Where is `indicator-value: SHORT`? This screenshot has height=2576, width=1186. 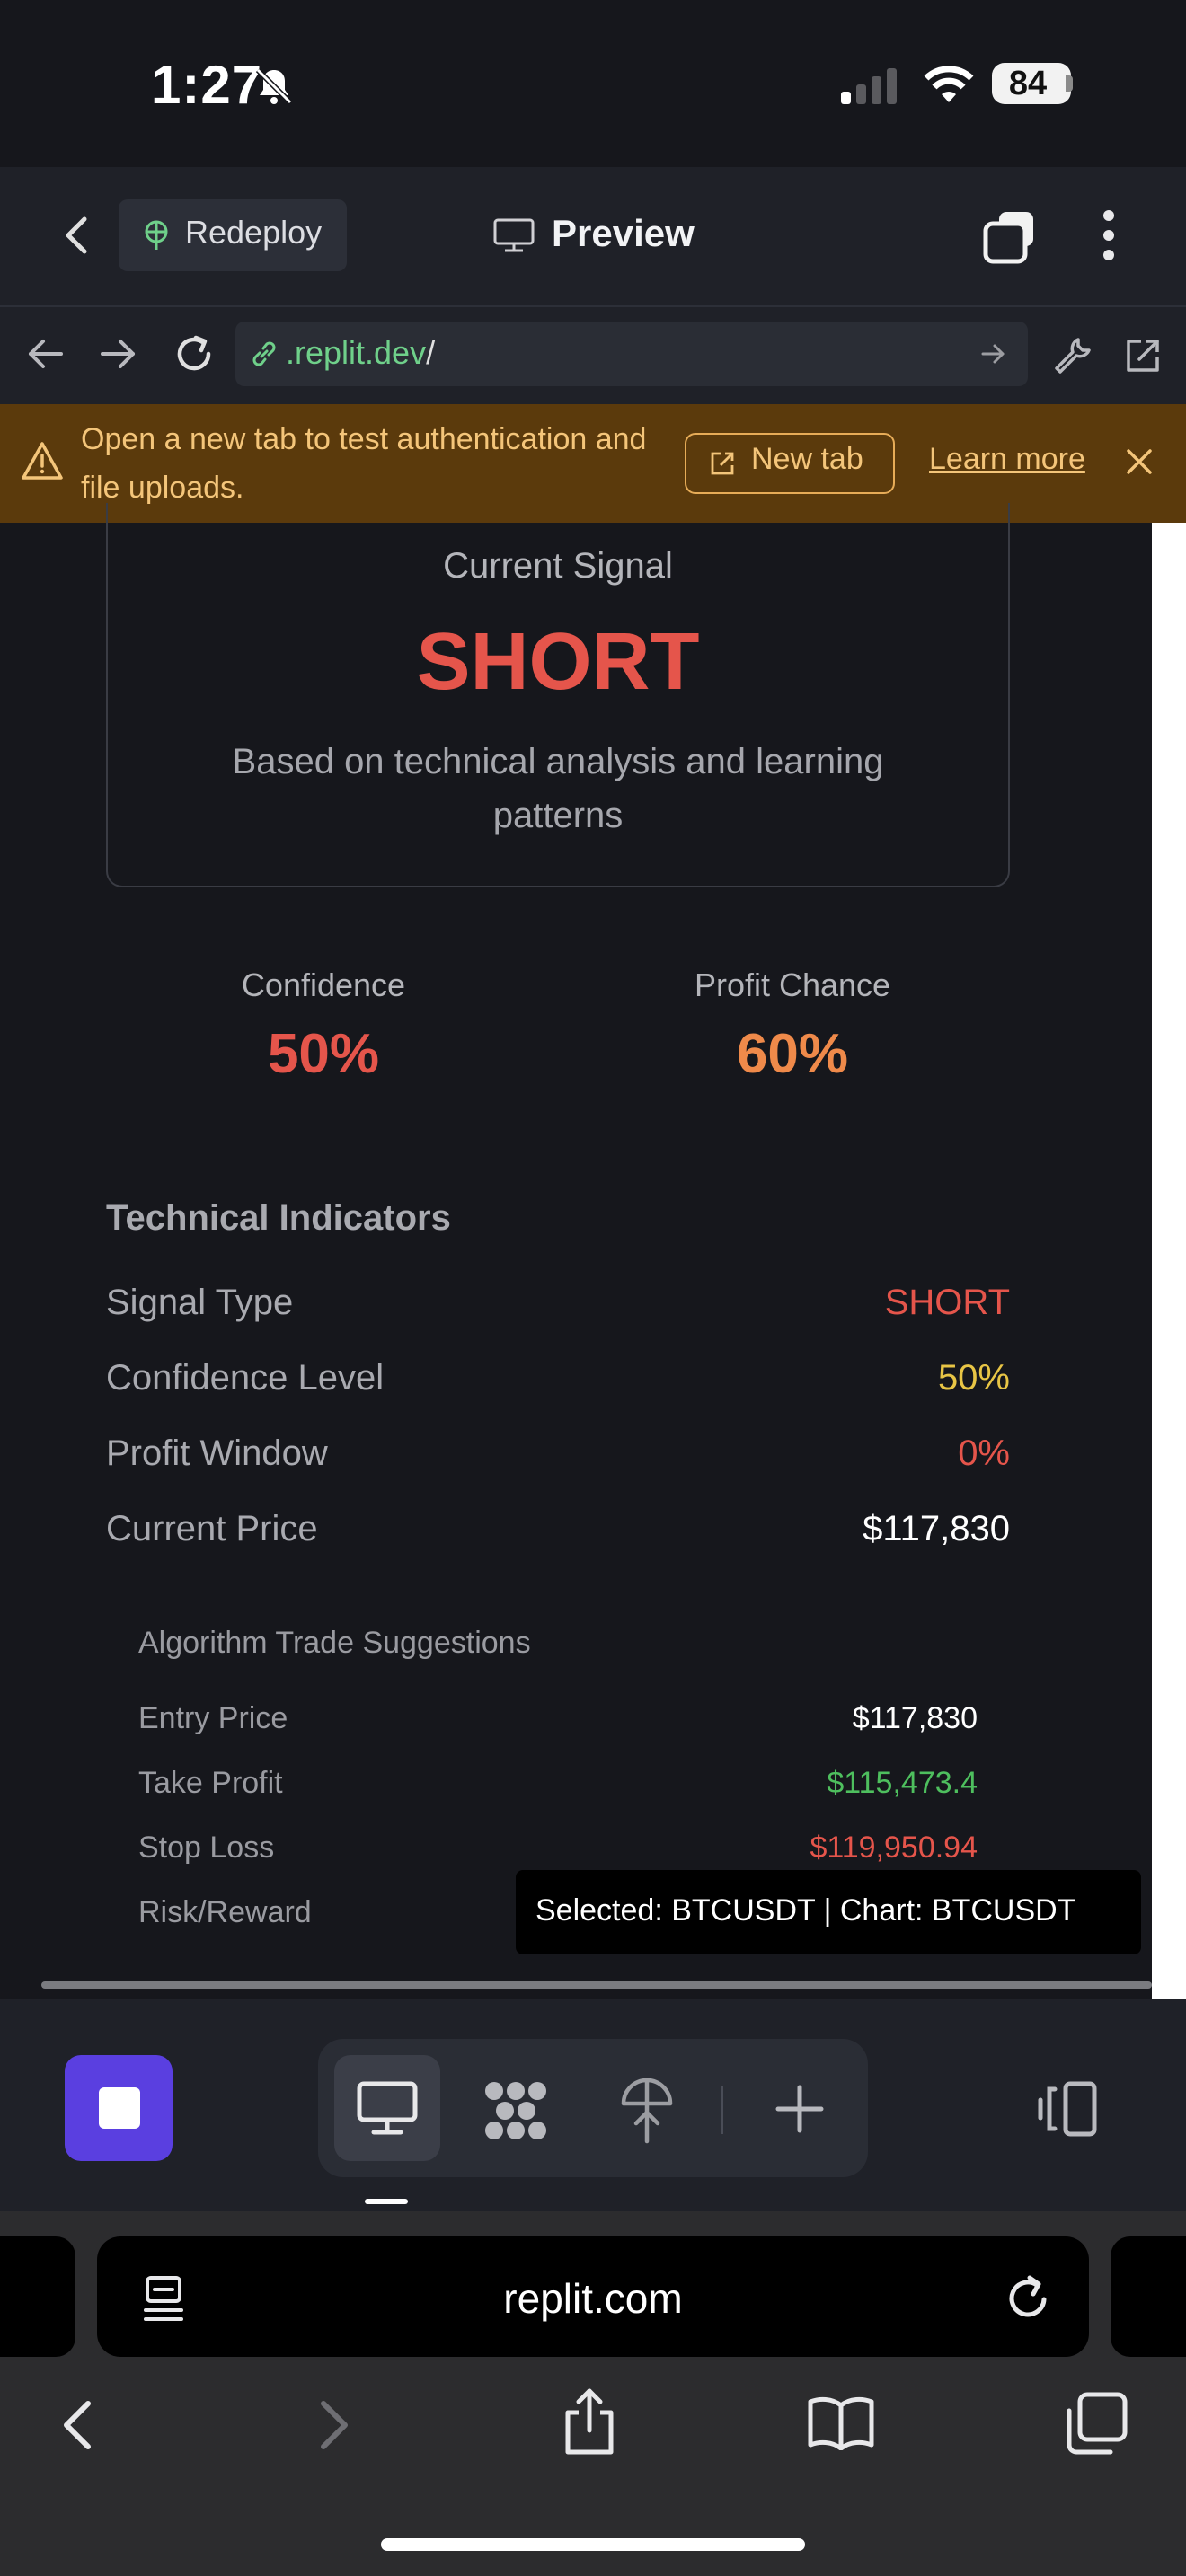 indicator-value: SHORT is located at coordinates (947, 1302).